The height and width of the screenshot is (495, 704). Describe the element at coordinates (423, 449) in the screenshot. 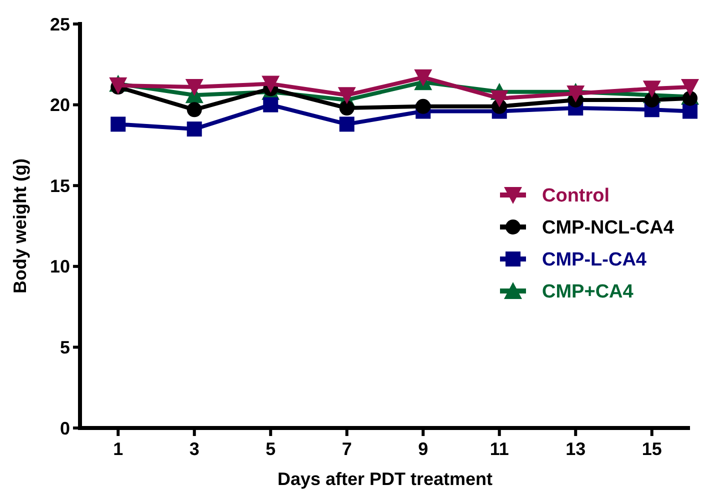

I see `x-tick-label: 9` at that location.